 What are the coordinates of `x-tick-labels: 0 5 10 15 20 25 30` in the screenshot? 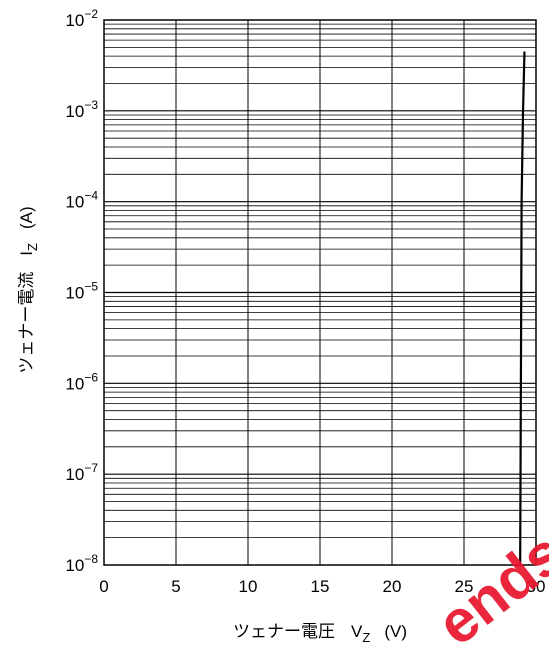 It's located at (322, 586).